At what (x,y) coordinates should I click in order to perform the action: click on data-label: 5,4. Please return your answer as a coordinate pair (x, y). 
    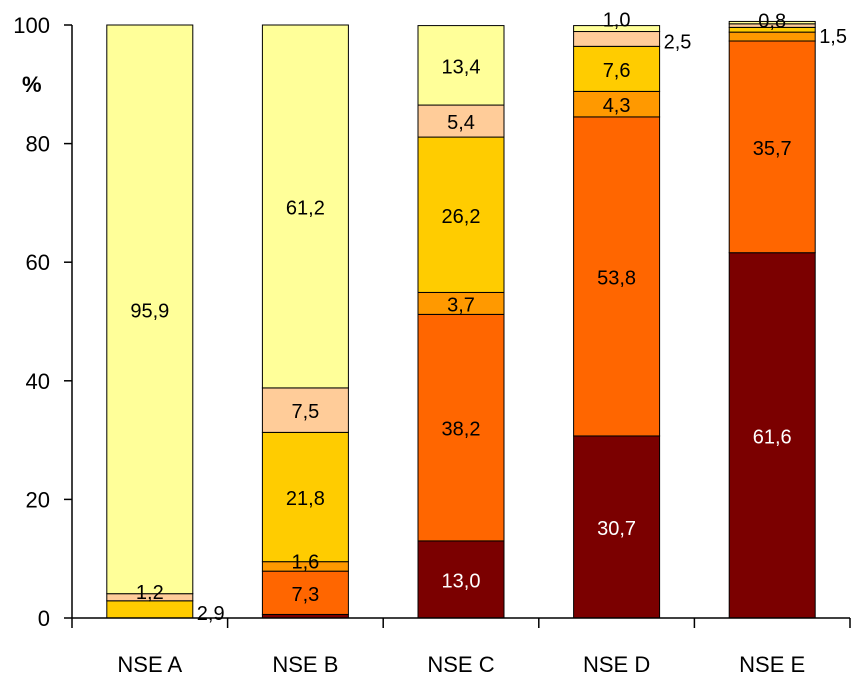
    Looking at the image, I should click on (461, 123).